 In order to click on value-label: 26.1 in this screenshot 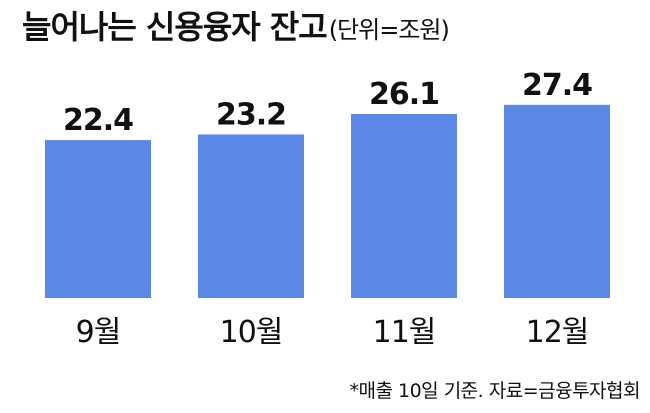, I will do `click(404, 94)`.